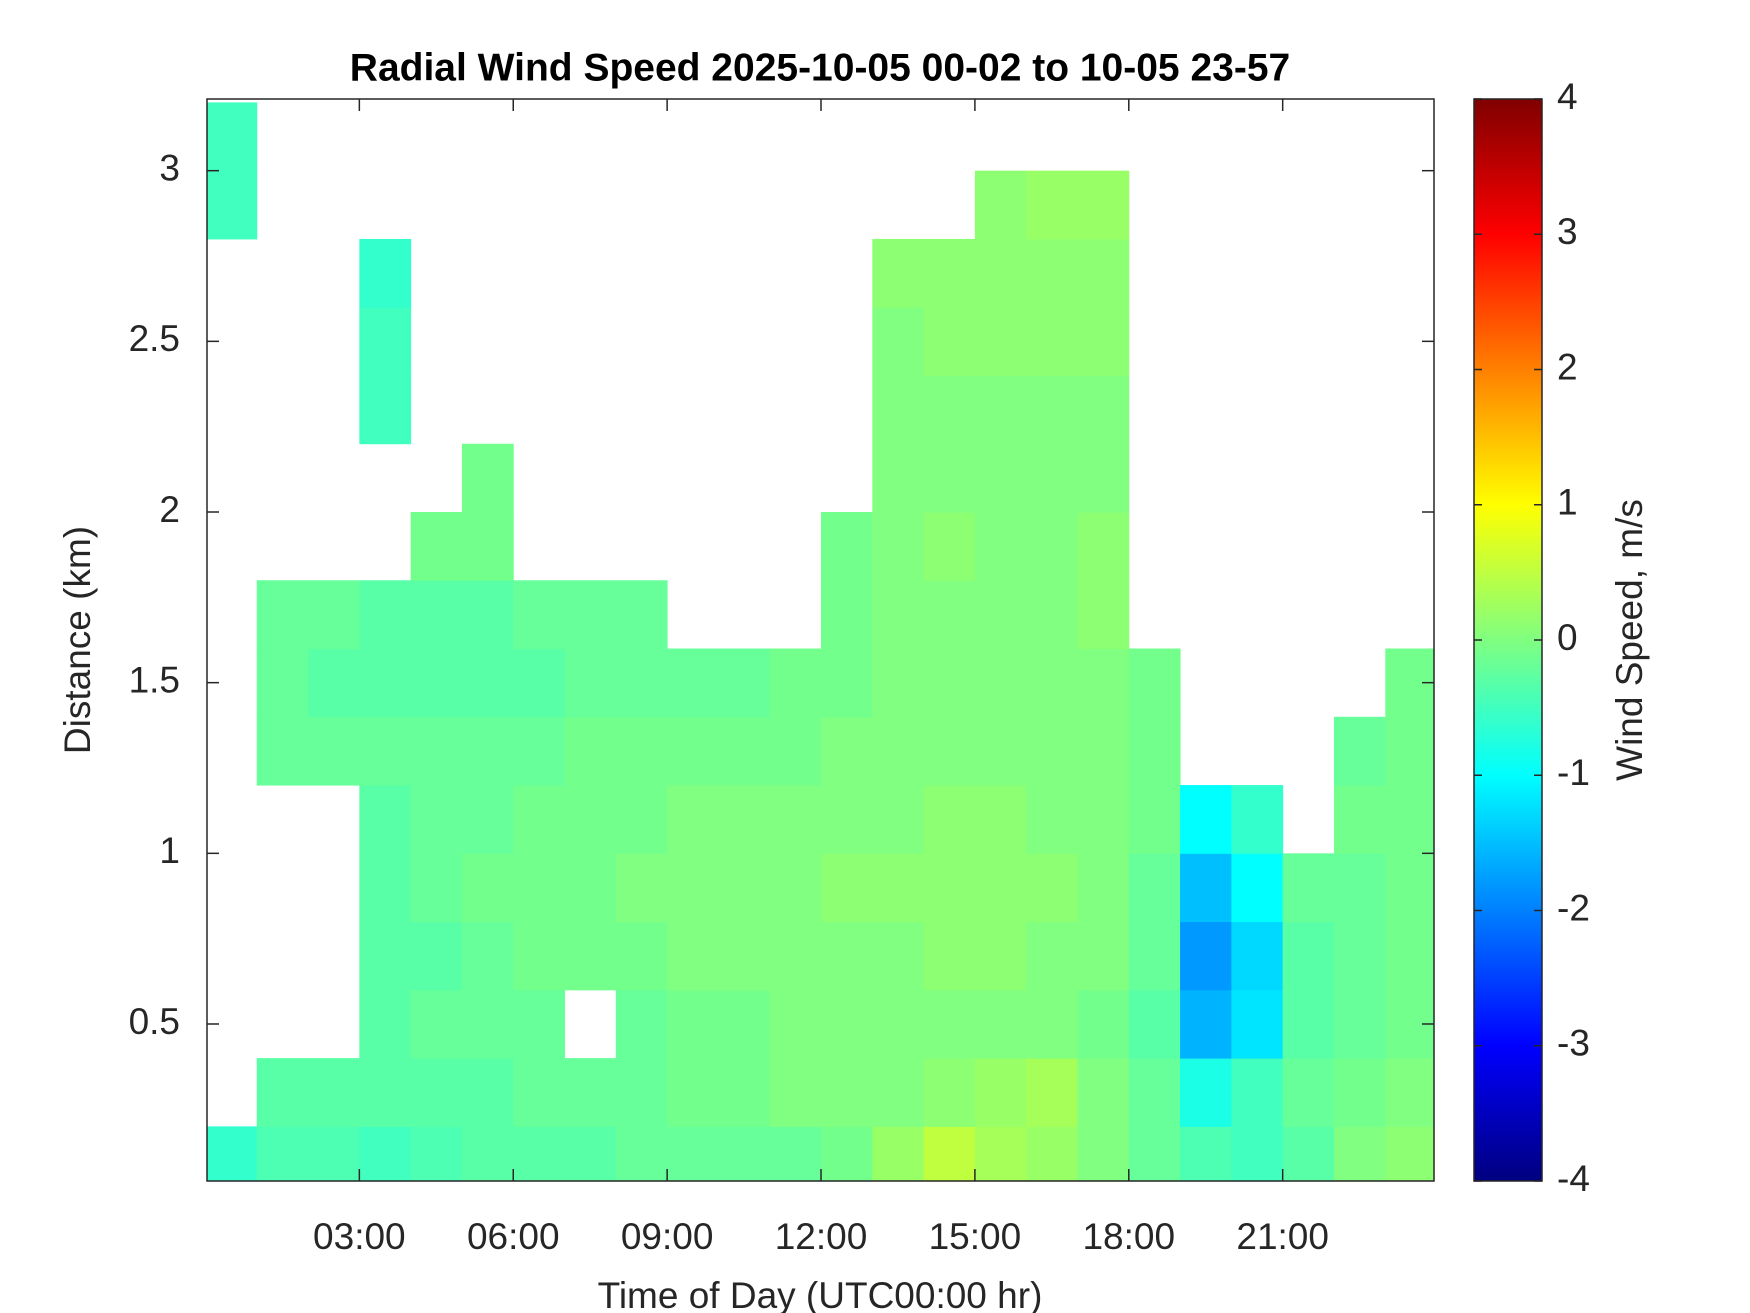 Image resolution: width=1750 pixels, height=1313 pixels. Describe the element at coordinates (1573, 907) in the screenshot. I see `colorbar-tick-label: -2` at that location.